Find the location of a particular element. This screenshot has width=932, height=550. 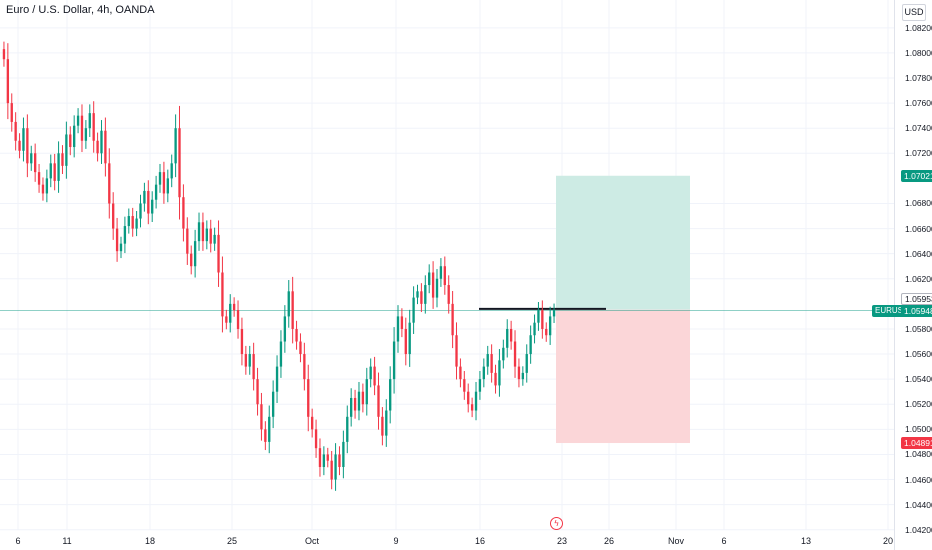

price-tick: 1.07600 is located at coordinates (918, 103).